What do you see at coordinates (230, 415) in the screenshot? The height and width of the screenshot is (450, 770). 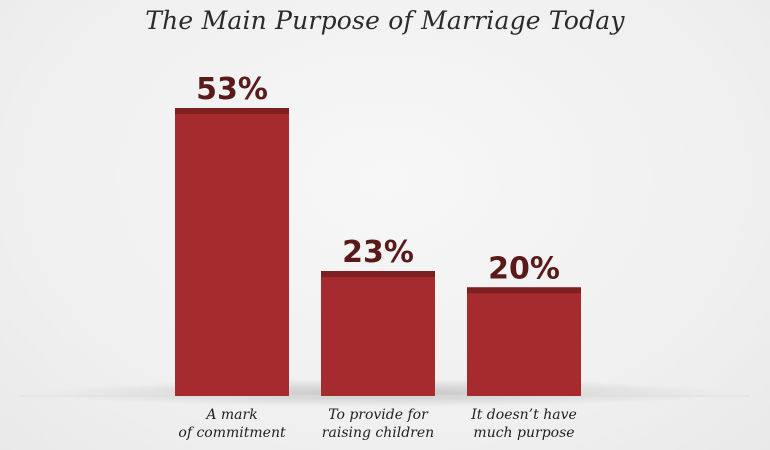 I see `category-label-0-line-0: A mark` at bounding box center [230, 415].